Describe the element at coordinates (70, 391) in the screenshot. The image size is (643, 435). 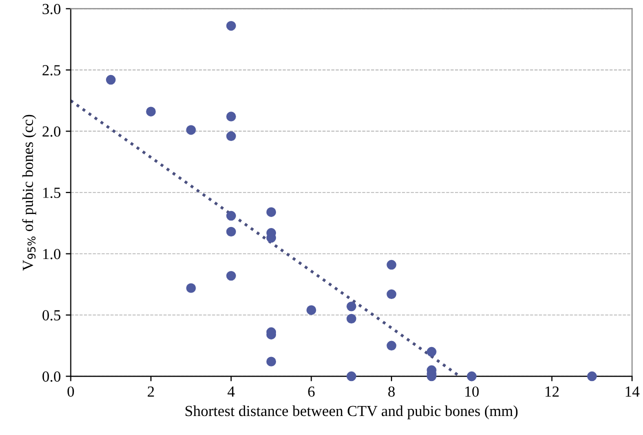
I see `x-tick-label: 0` at that location.